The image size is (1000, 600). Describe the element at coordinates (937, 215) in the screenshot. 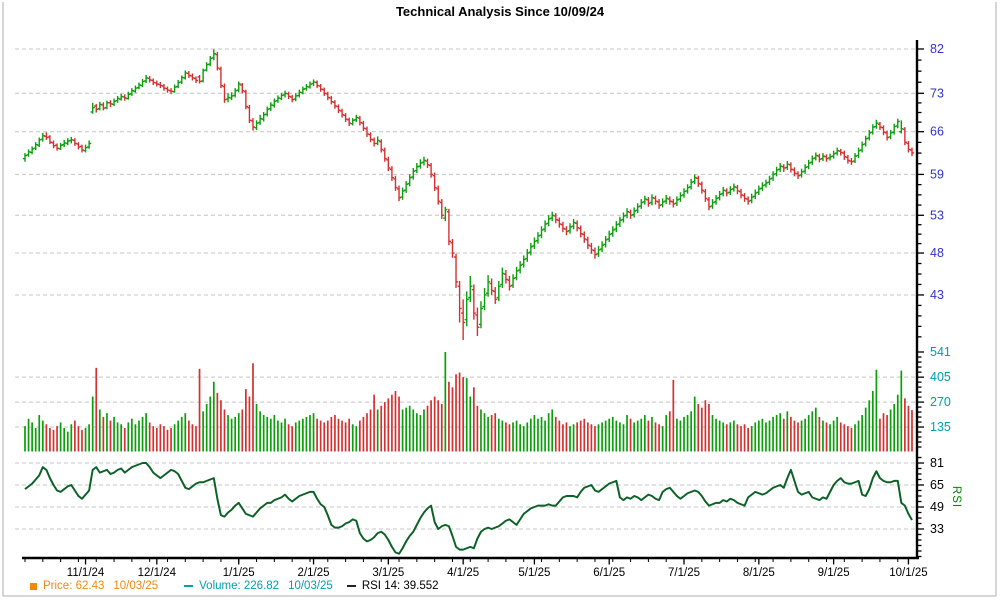

I see `svg-text: 53` at that location.